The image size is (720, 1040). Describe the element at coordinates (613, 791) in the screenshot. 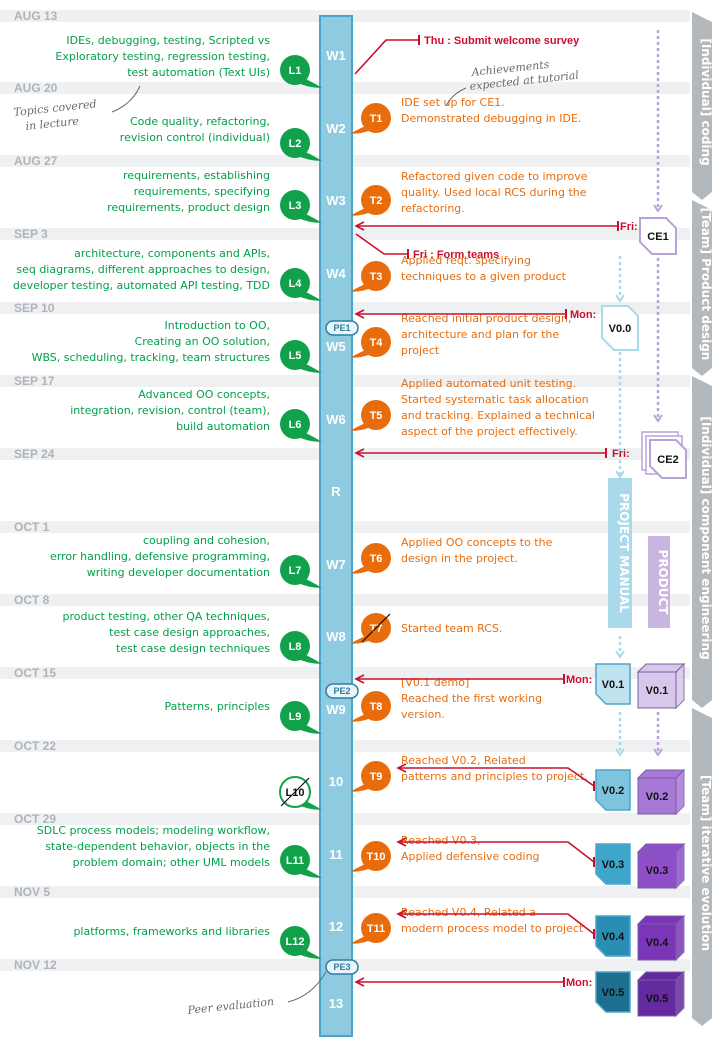

I see `manual-version-label: V0.2` at that location.